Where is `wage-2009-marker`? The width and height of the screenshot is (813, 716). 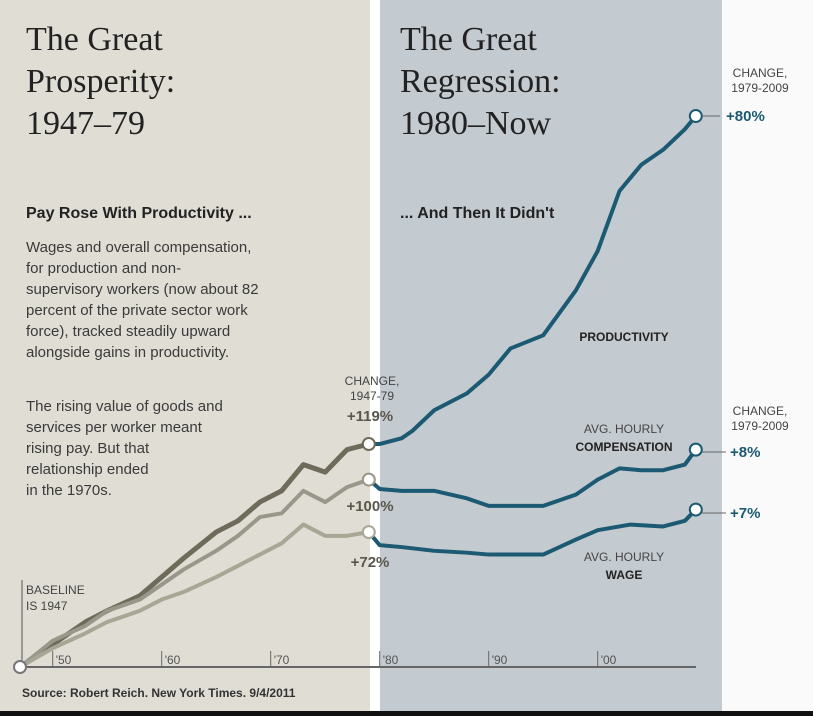 wage-2009-marker is located at coordinates (695, 509).